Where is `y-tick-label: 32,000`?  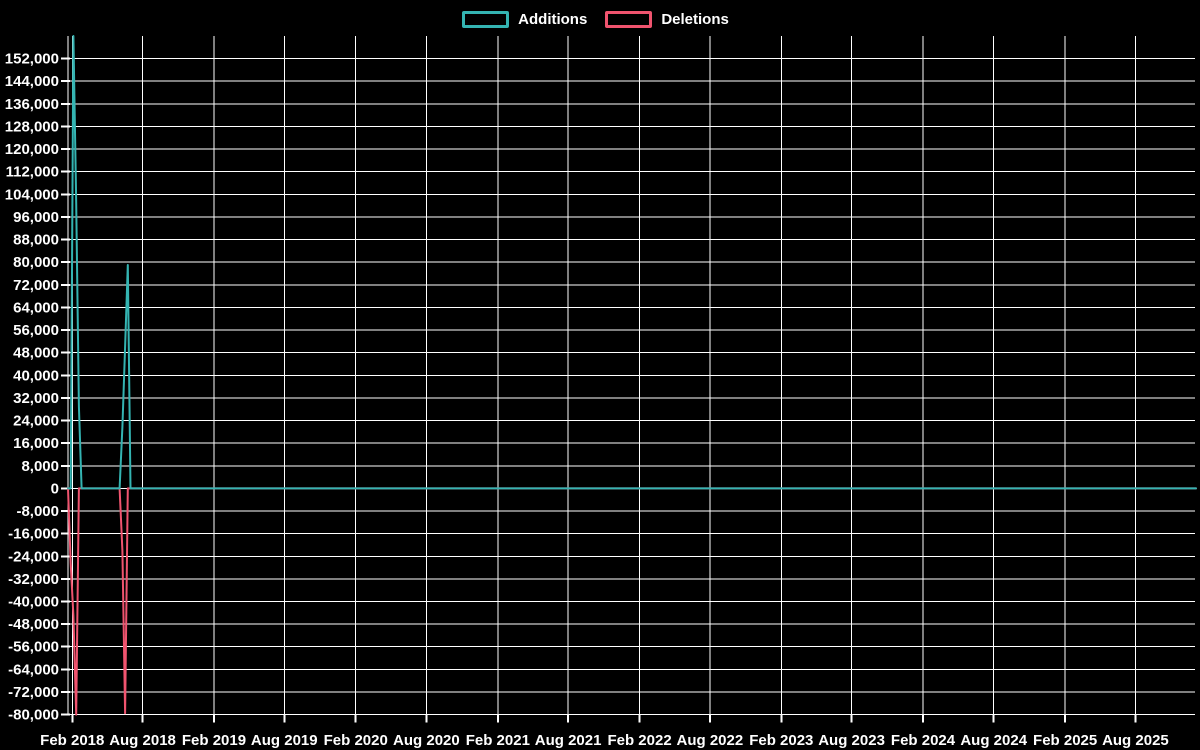 y-tick-label: 32,000 is located at coordinates (36, 398).